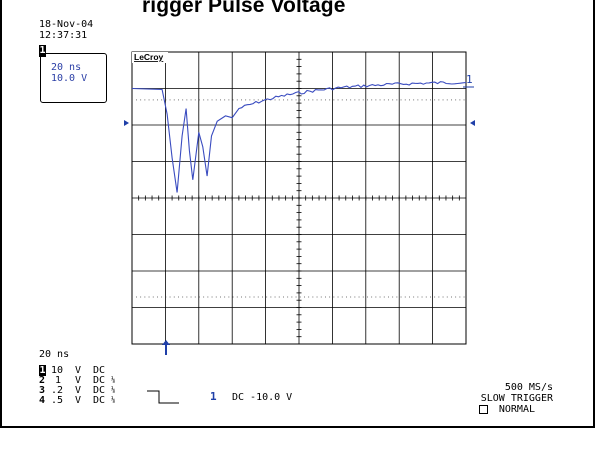 The height and width of the screenshot is (461, 595). Describe the element at coordinates (126, 123) in the screenshot. I see `left-level-marker` at that location.